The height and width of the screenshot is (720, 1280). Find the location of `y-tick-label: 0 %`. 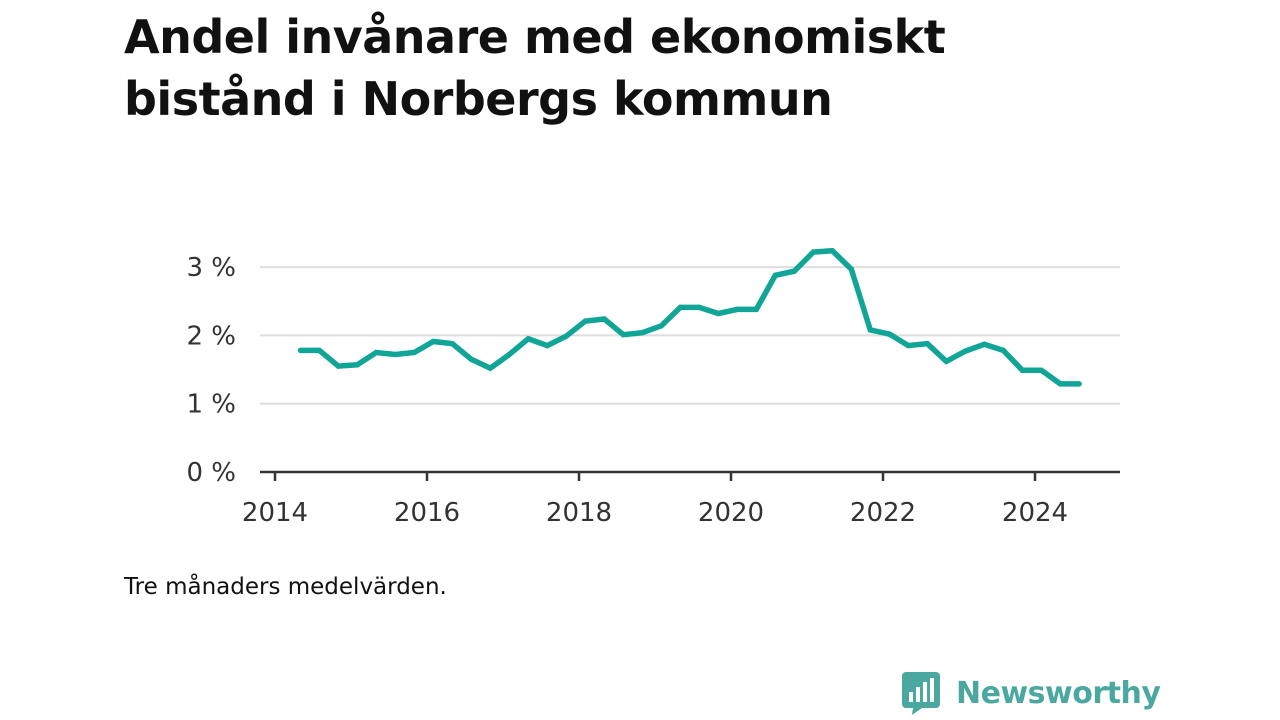

y-tick-label: 0 % is located at coordinates (211, 473).